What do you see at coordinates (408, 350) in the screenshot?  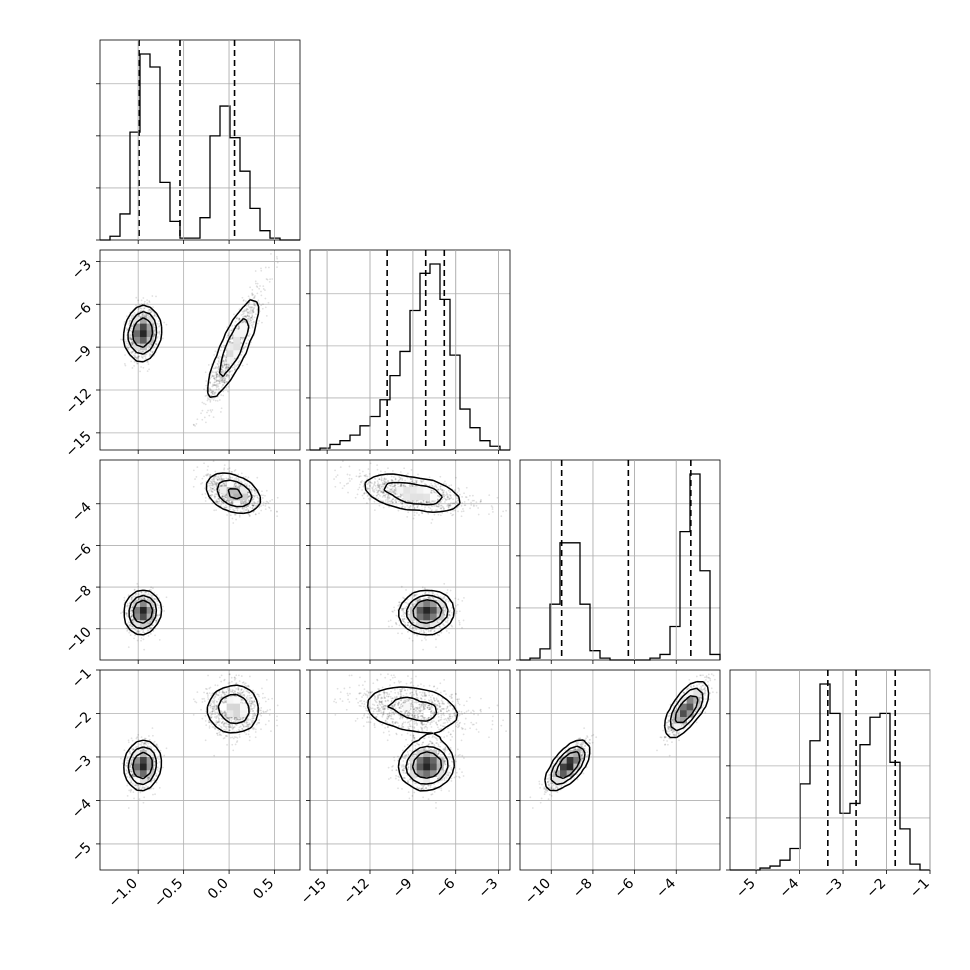 I see `histogram-panel` at bounding box center [408, 350].